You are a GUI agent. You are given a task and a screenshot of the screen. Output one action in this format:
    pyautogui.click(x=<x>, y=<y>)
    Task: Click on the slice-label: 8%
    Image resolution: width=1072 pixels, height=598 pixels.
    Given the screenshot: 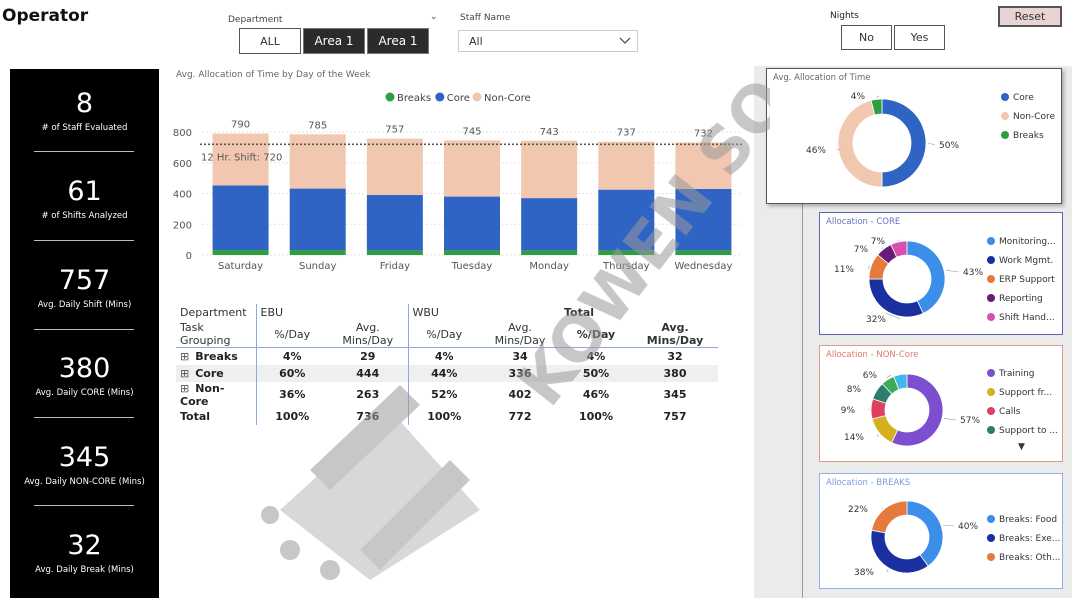 What is the action you would take?
    pyautogui.click(x=854, y=390)
    